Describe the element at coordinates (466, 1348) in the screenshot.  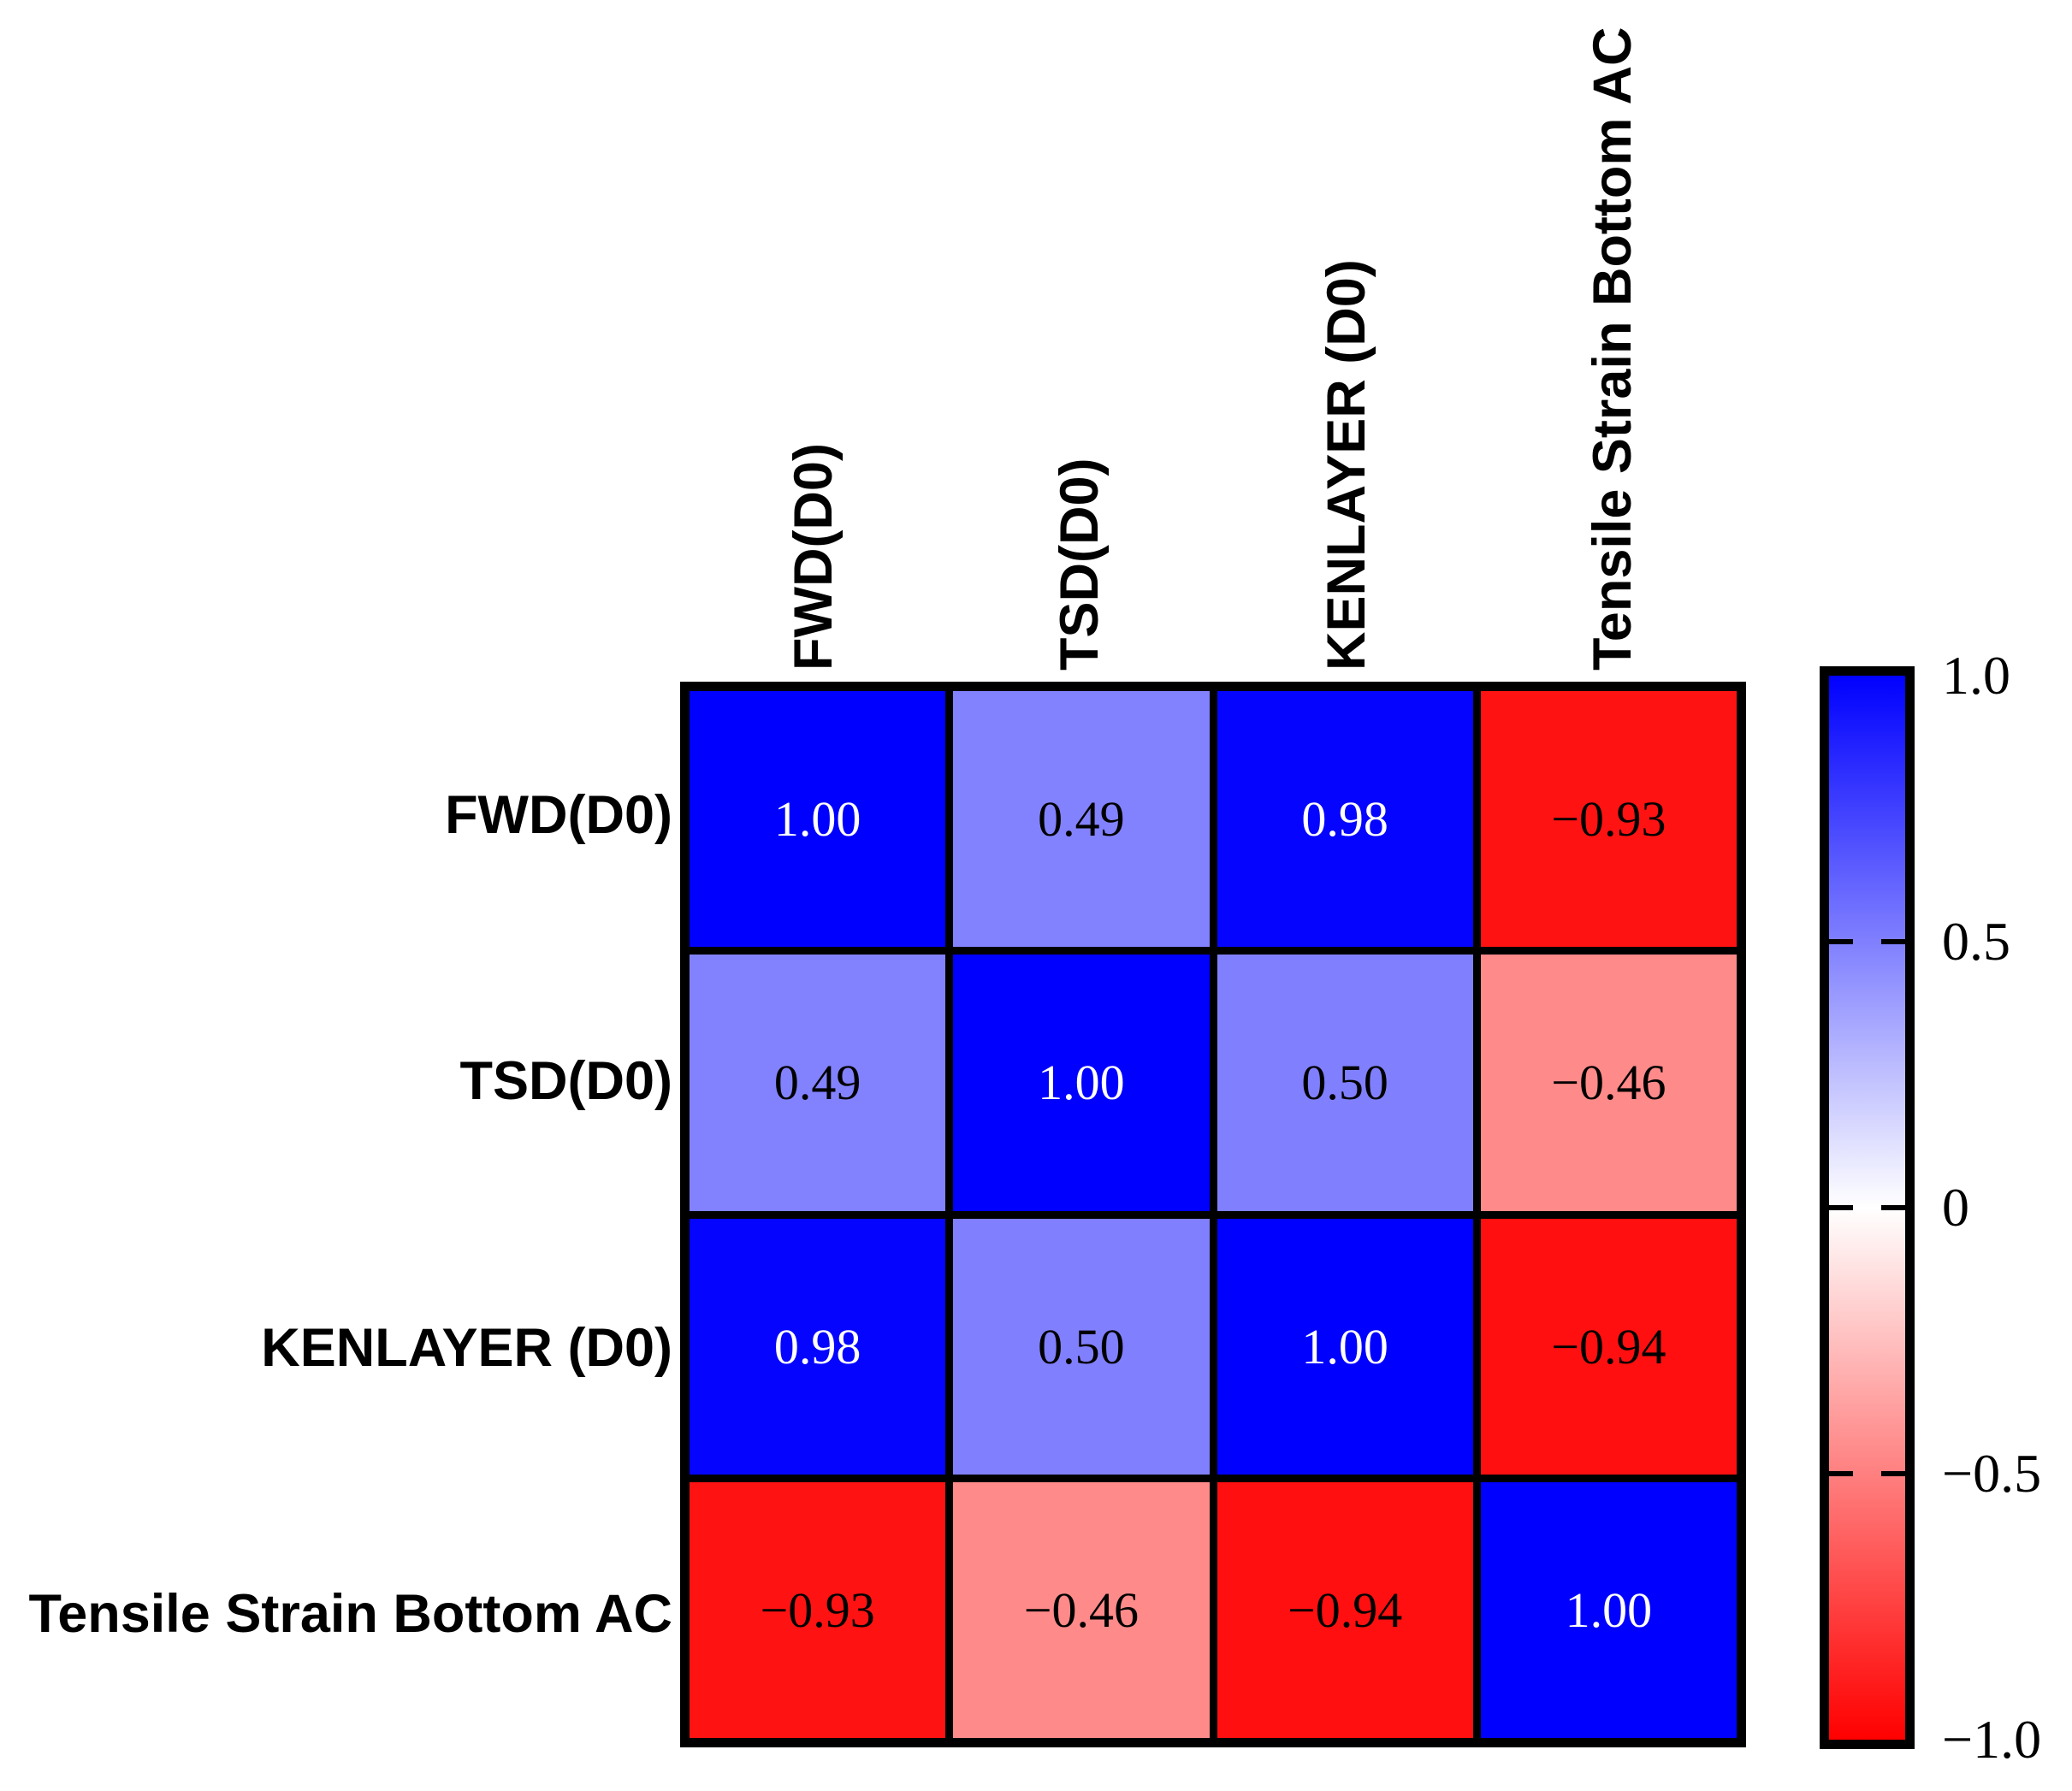
I see `row-label: KENLAYER (D0)` at that location.